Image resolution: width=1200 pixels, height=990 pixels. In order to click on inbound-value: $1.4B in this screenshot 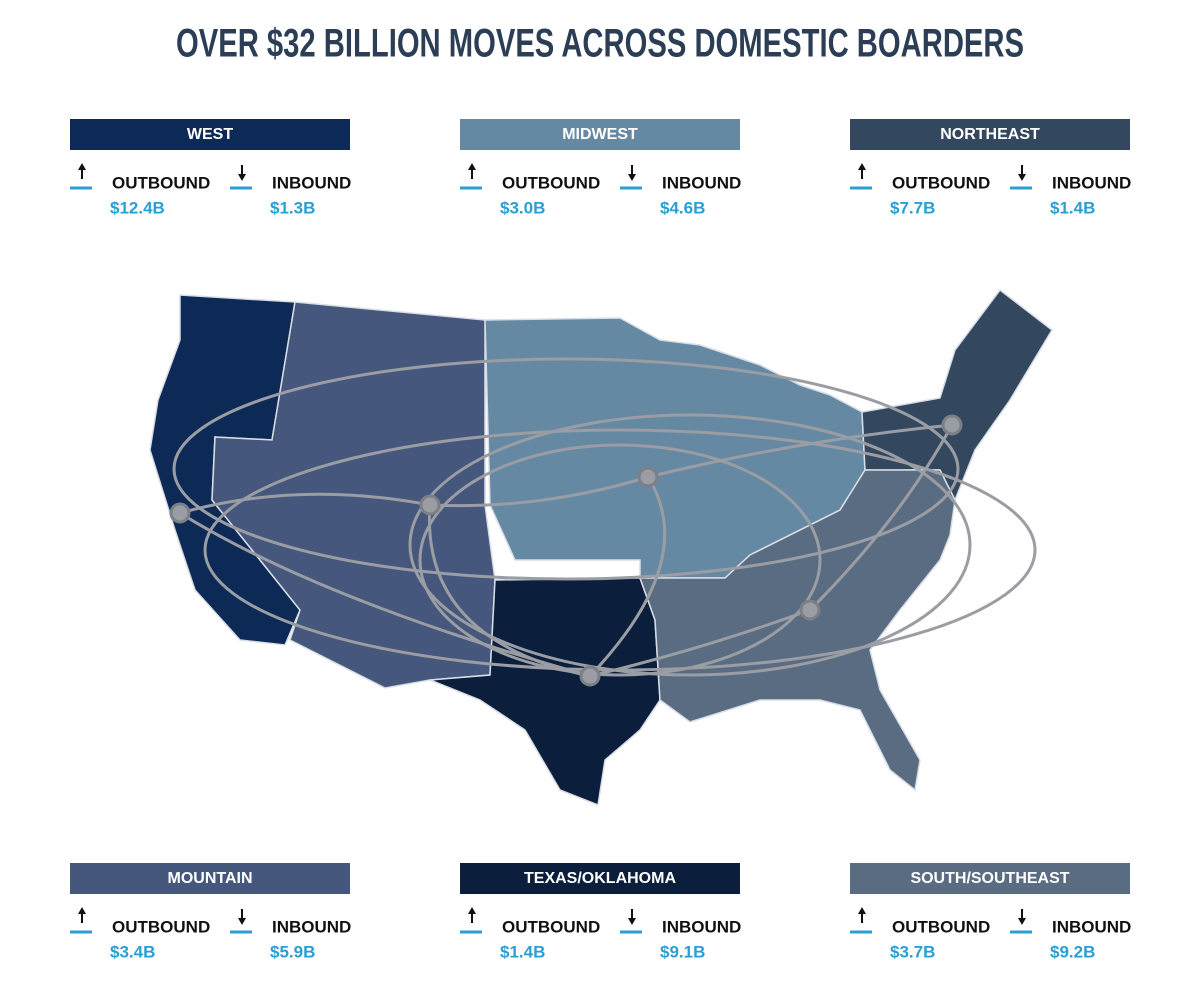, I will do `click(1072, 207)`.